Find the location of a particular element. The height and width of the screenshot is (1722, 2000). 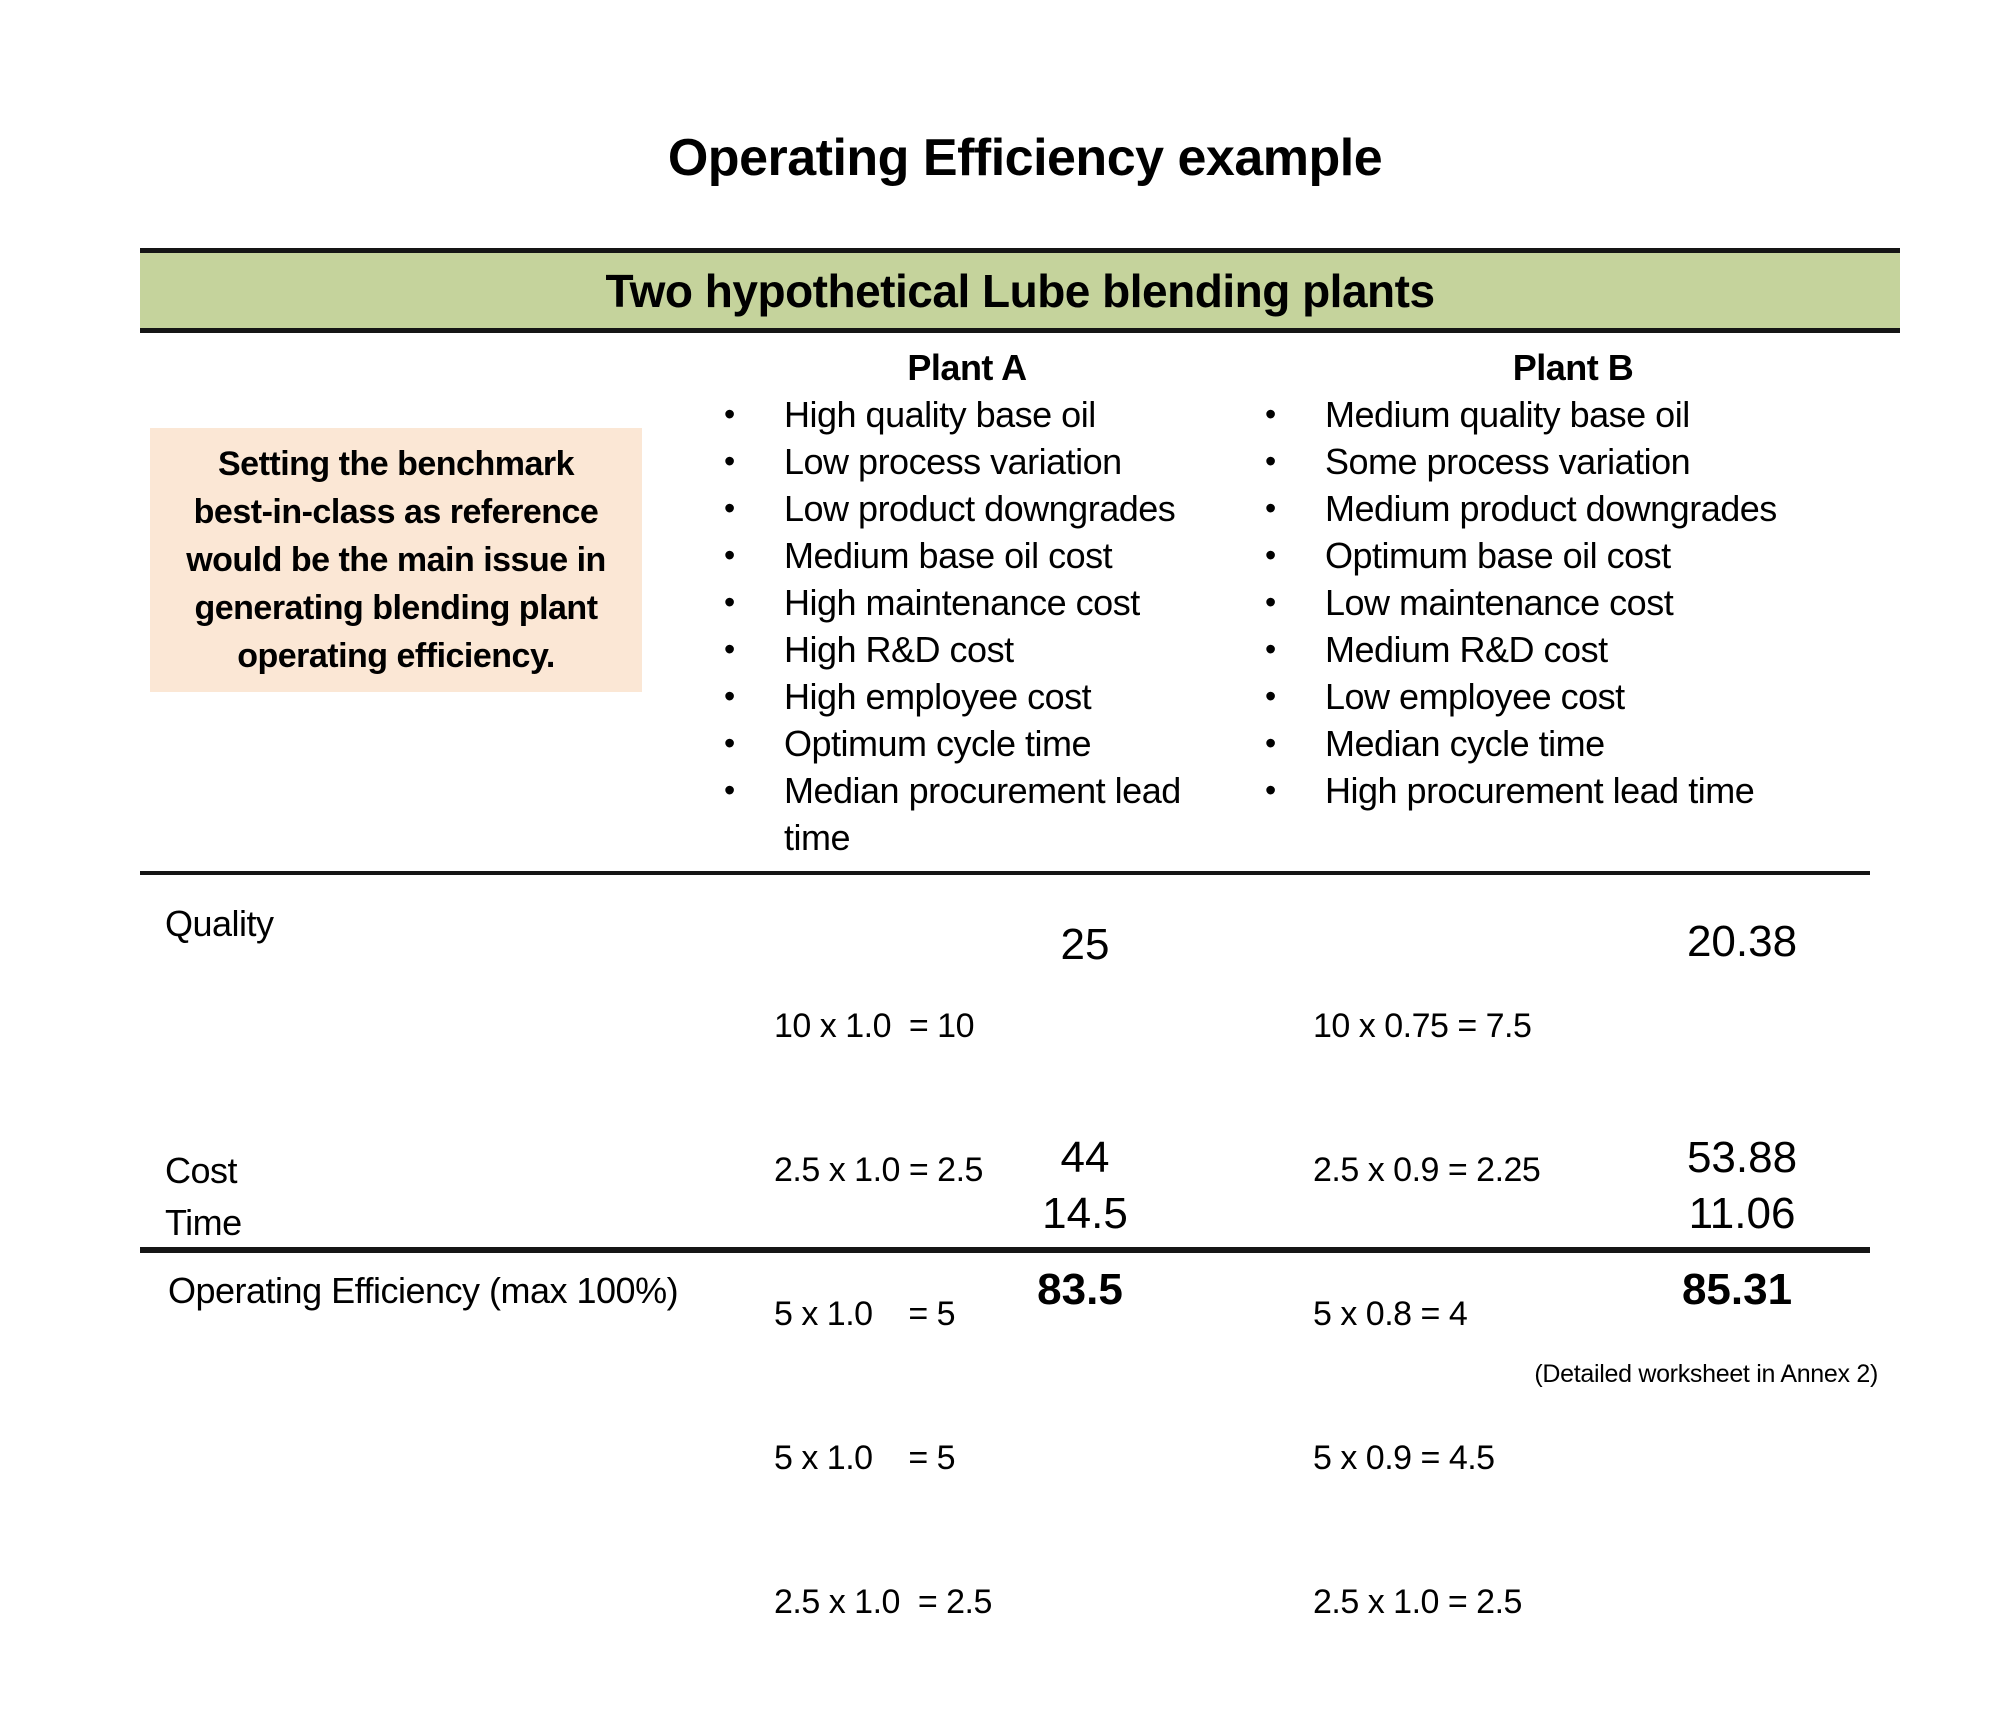

callout-line: generating blending plant is located at coordinates (396, 608).